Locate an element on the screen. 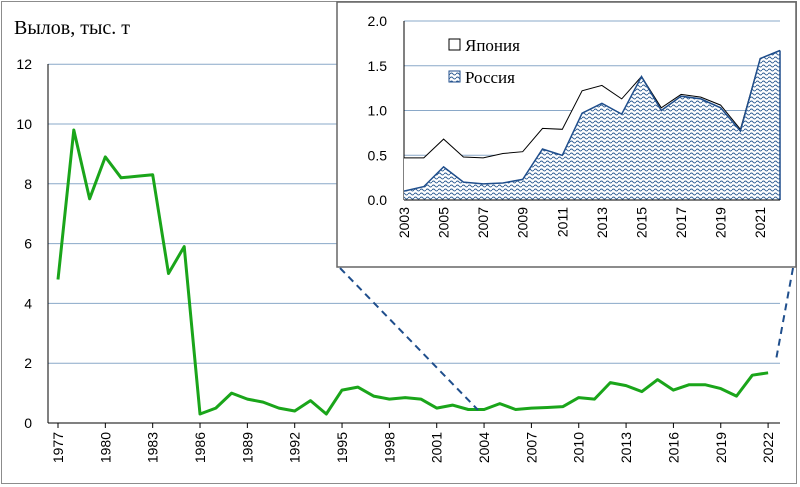 The image size is (800, 487). main-x-tick-label: 2007 is located at coordinates (531, 447).